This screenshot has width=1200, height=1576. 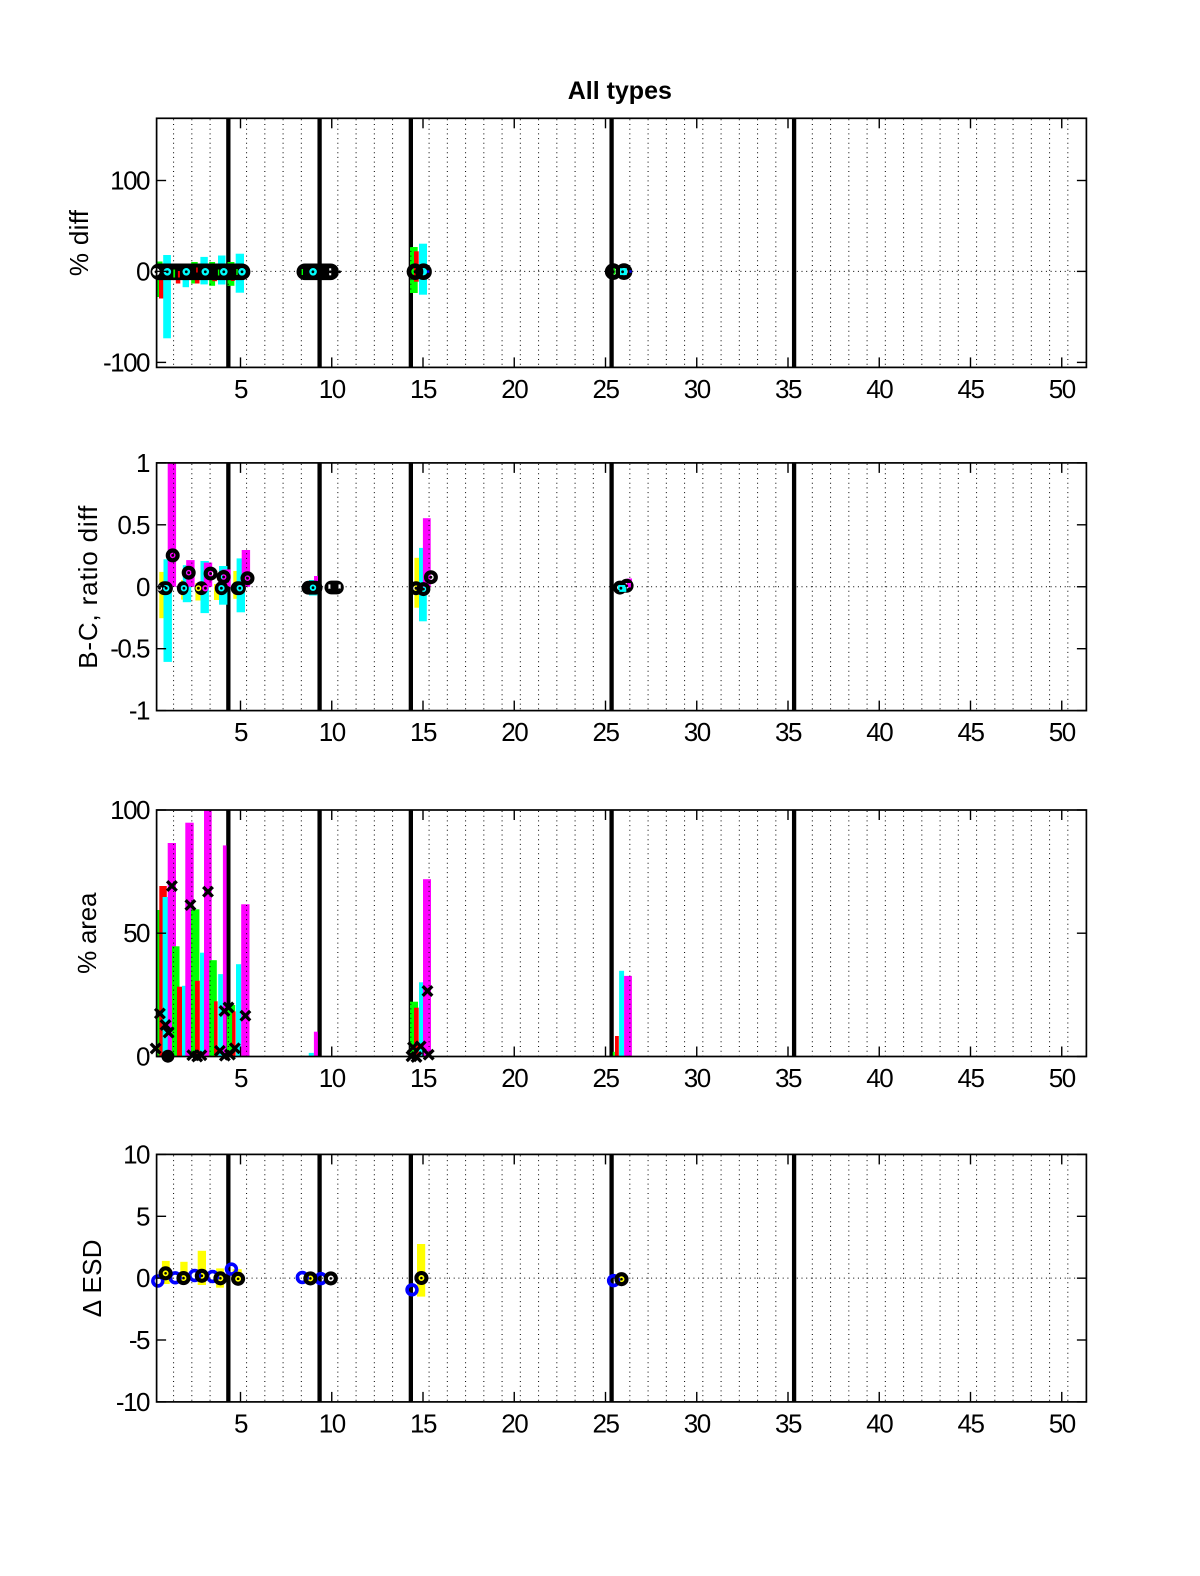 I want to click on svg-text: -10, so click(x=133, y=1402).